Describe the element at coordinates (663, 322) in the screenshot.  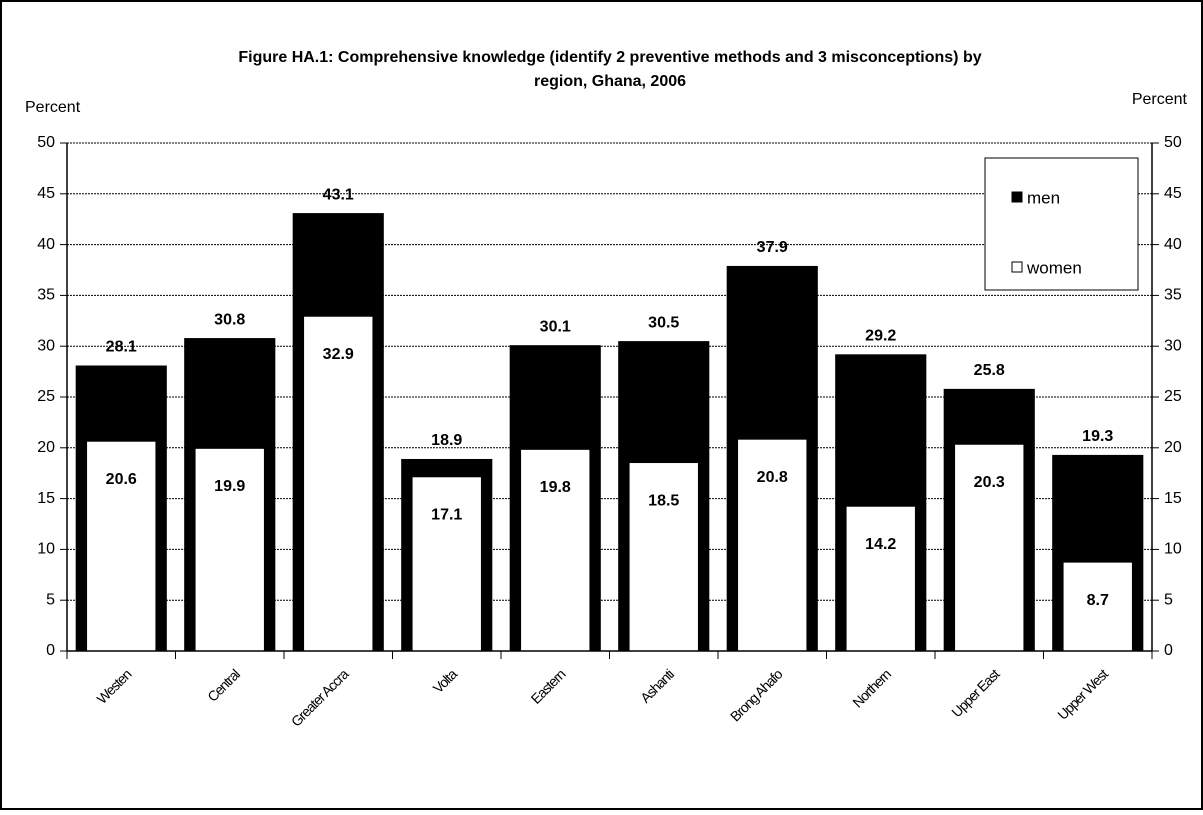
I see `data-label: 30.5` at that location.